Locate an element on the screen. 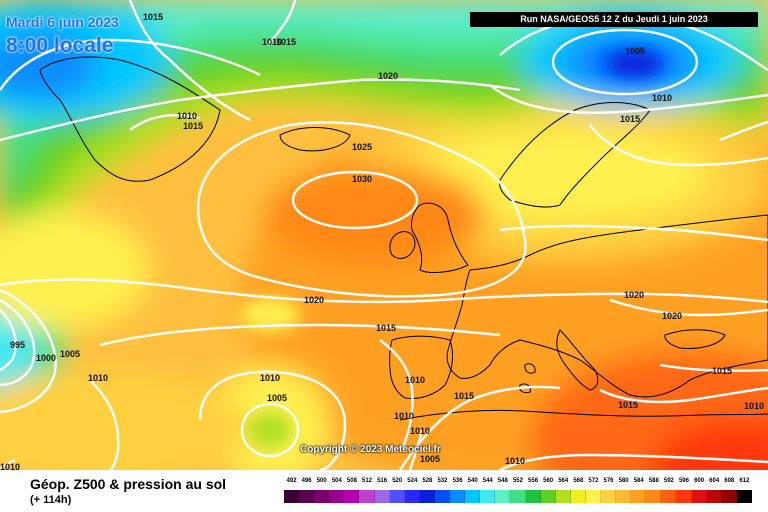  scale-value-label: 504 is located at coordinates (336, 481).